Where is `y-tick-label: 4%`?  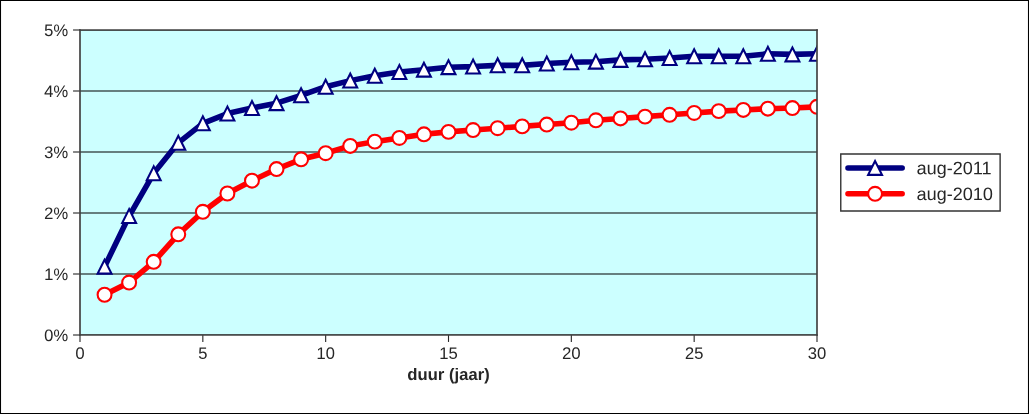
y-tick-label: 4% is located at coordinates (56, 91).